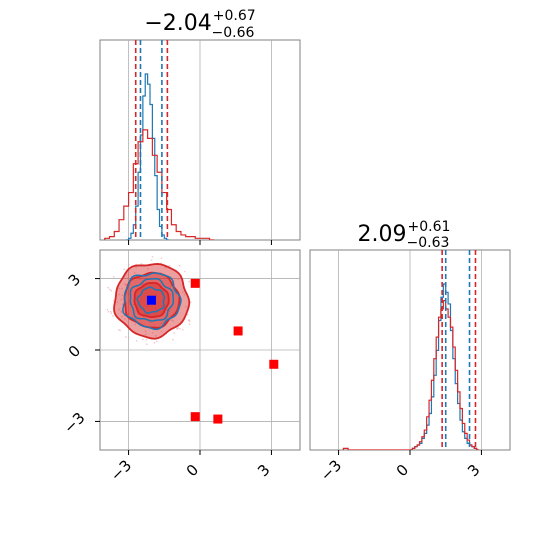  Describe the element at coordinates (151, 140) in the screenshot. I see `marginal-x-quantile-lines` at that location.